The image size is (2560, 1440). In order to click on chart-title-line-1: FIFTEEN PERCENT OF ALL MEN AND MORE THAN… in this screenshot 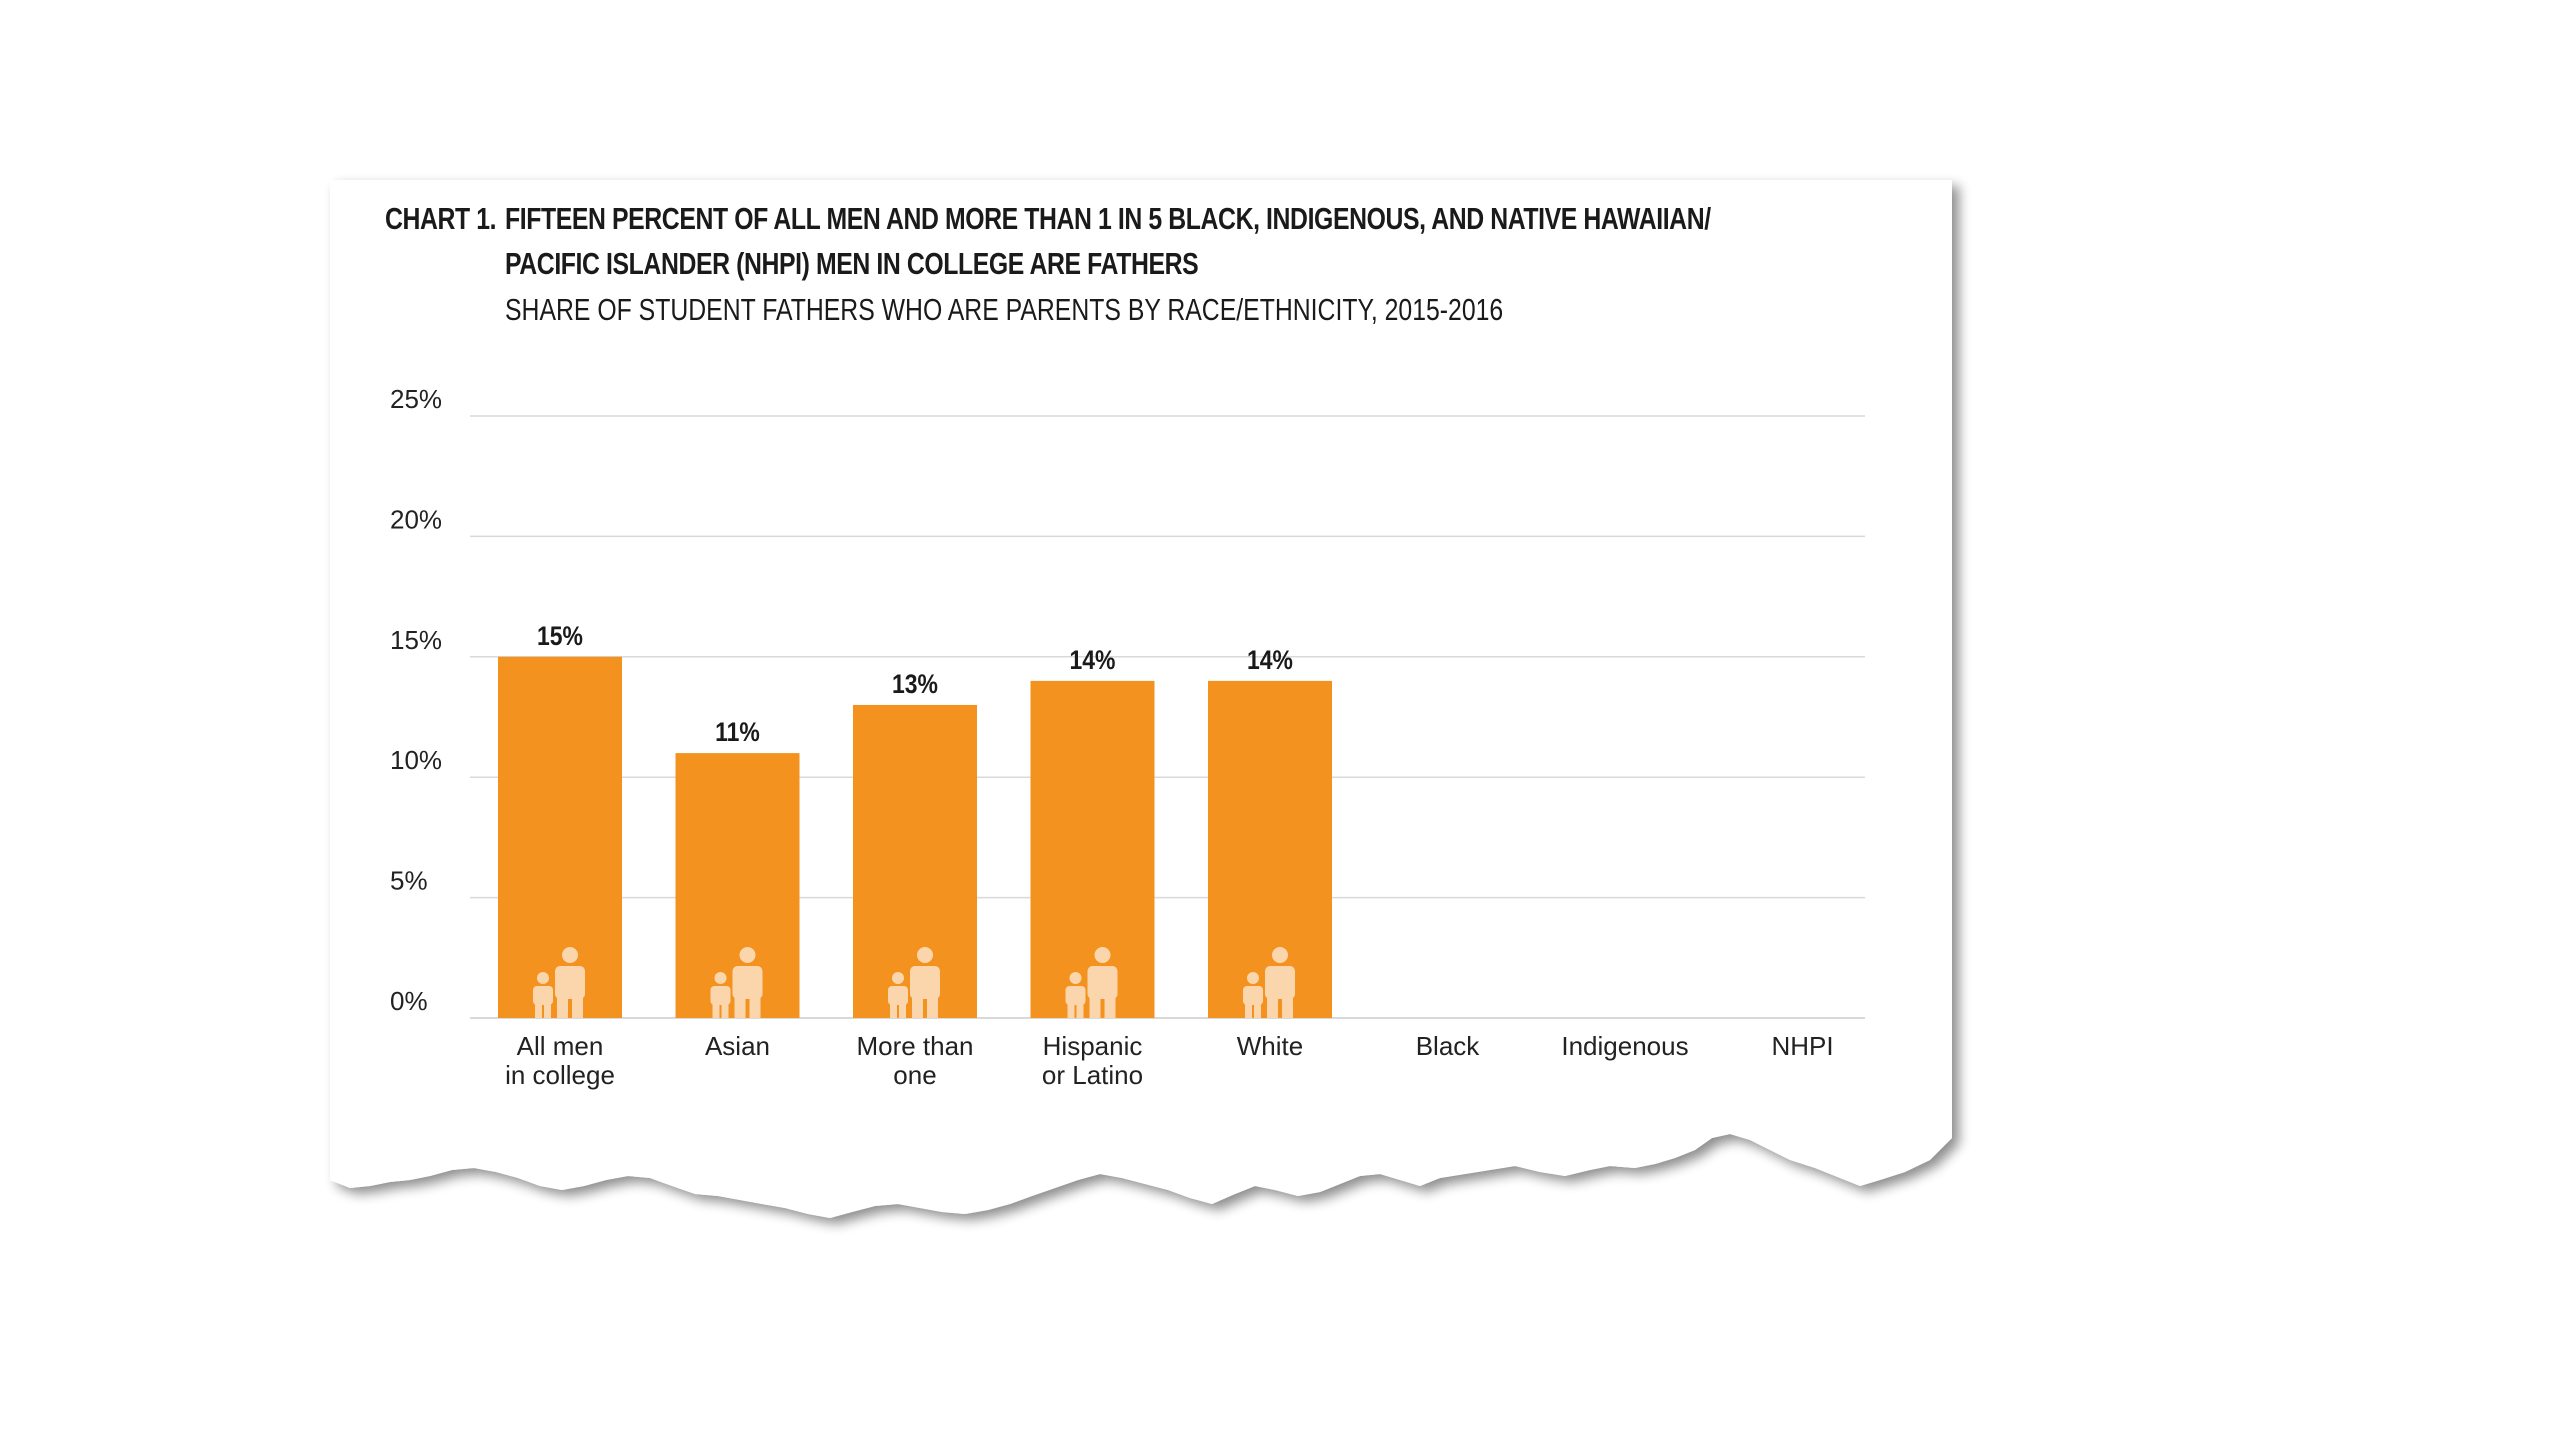, I will do `click(1108, 218)`.